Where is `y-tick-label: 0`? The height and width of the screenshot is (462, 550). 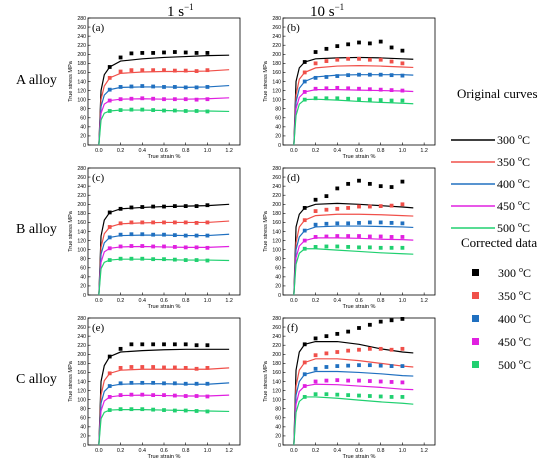 y-tick-label: 0 is located at coordinates (84, 146).